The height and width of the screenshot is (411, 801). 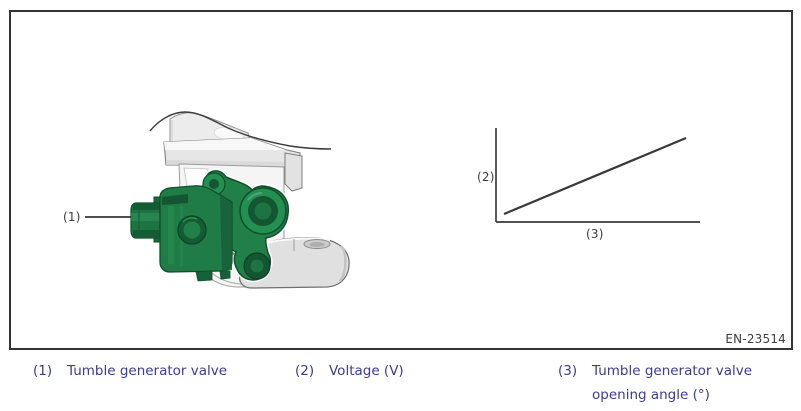 I want to click on legend-2-number: (2), so click(x=305, y=371).